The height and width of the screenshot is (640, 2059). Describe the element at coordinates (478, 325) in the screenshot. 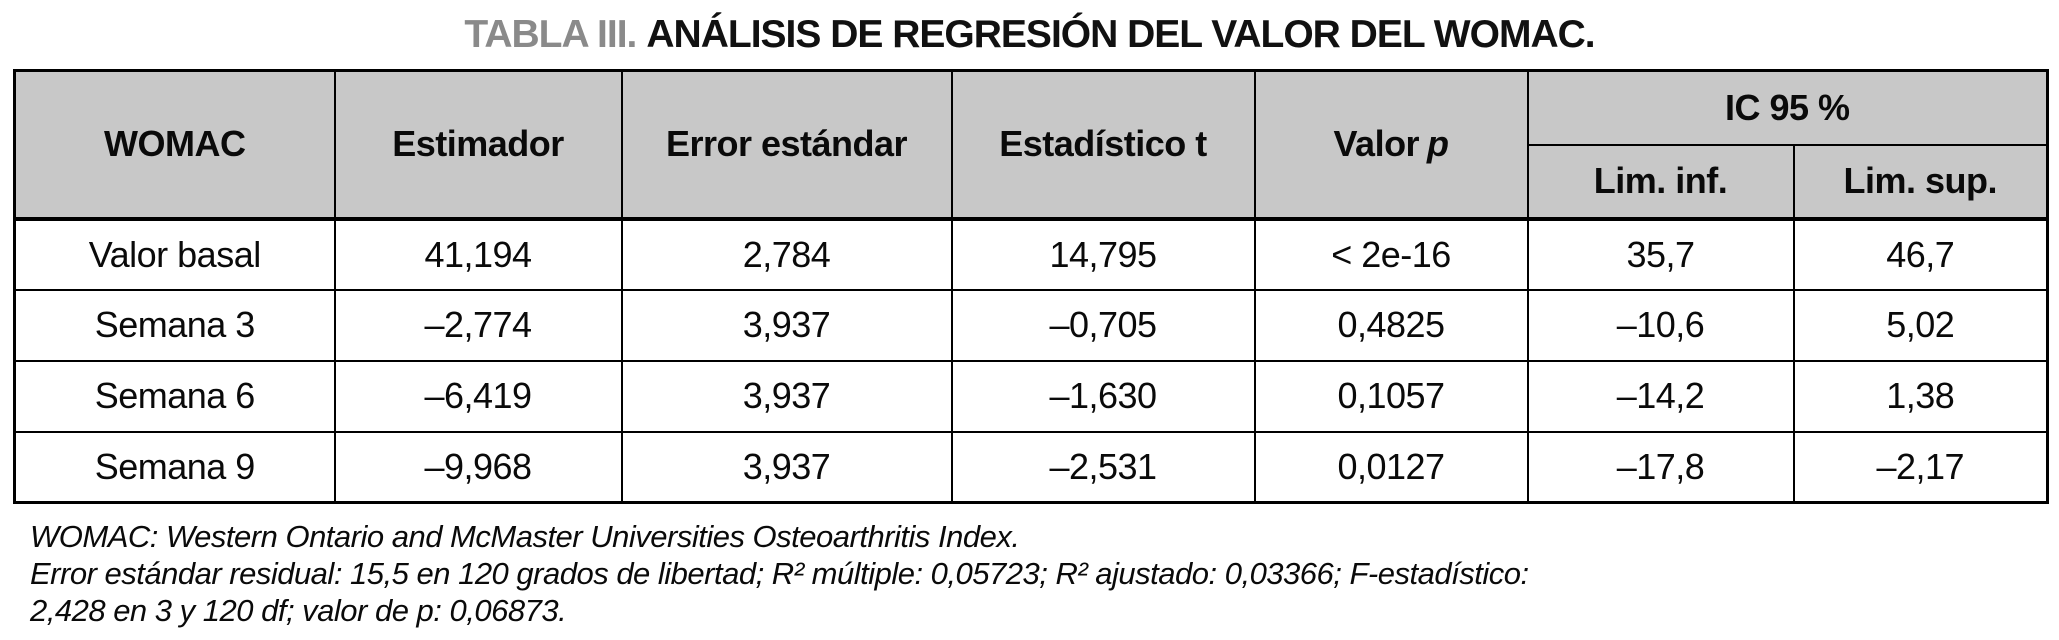

I see `cell-estimador: –2,774` at that location.